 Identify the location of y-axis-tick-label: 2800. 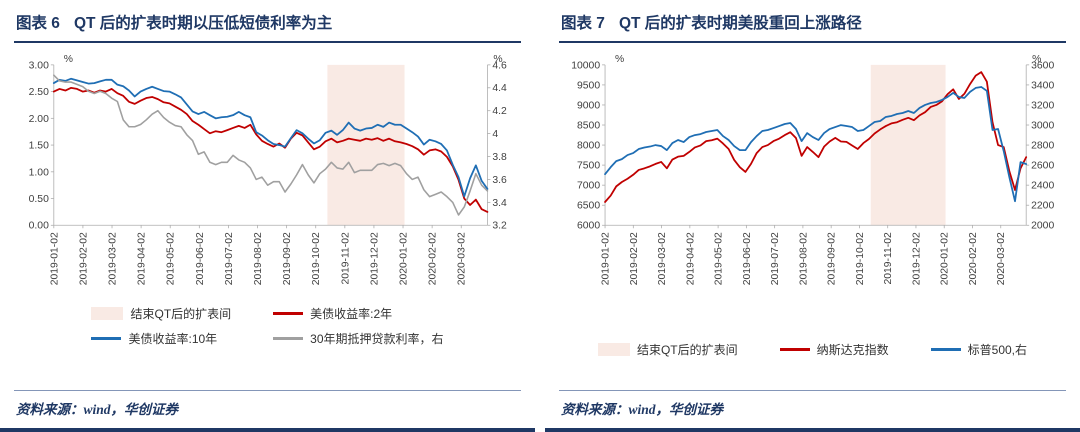
(1042, 146).